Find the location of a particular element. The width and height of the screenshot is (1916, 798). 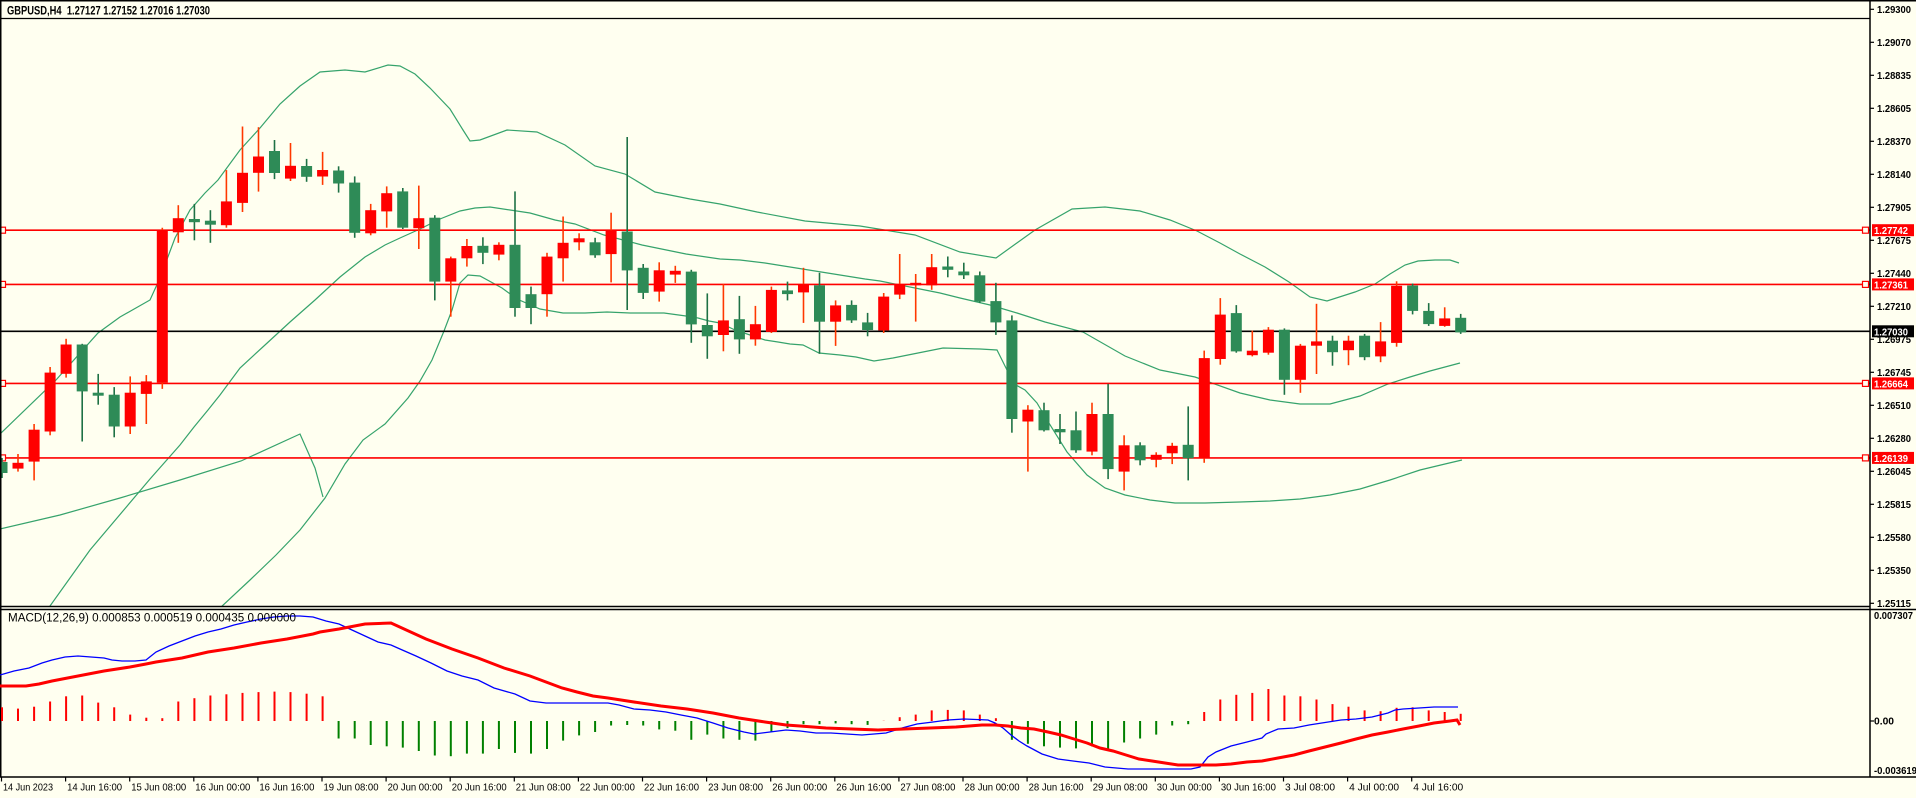

svg-text: 21 Jun 08:00 is located at coordinates (543, 788).